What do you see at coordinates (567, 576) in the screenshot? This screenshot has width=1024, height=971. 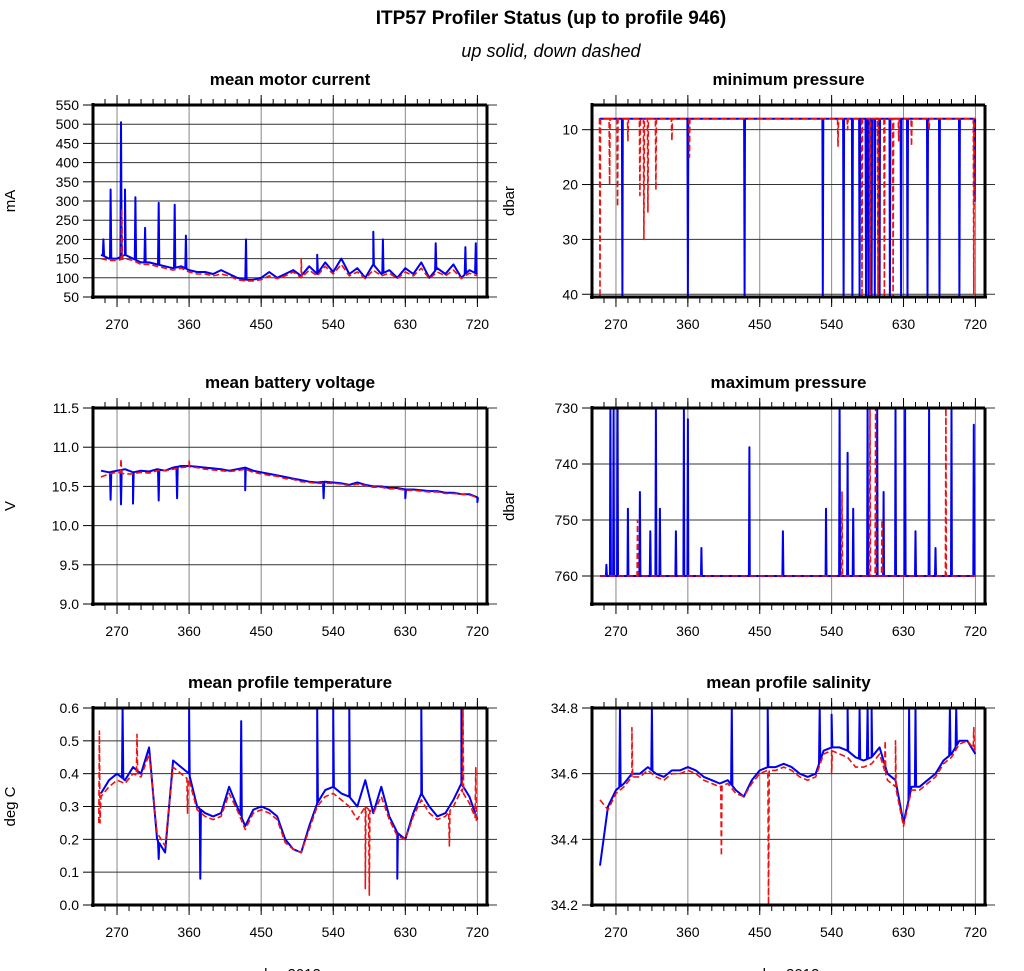 I see `y-tick-label: 760` at bounding box center [567, 576].